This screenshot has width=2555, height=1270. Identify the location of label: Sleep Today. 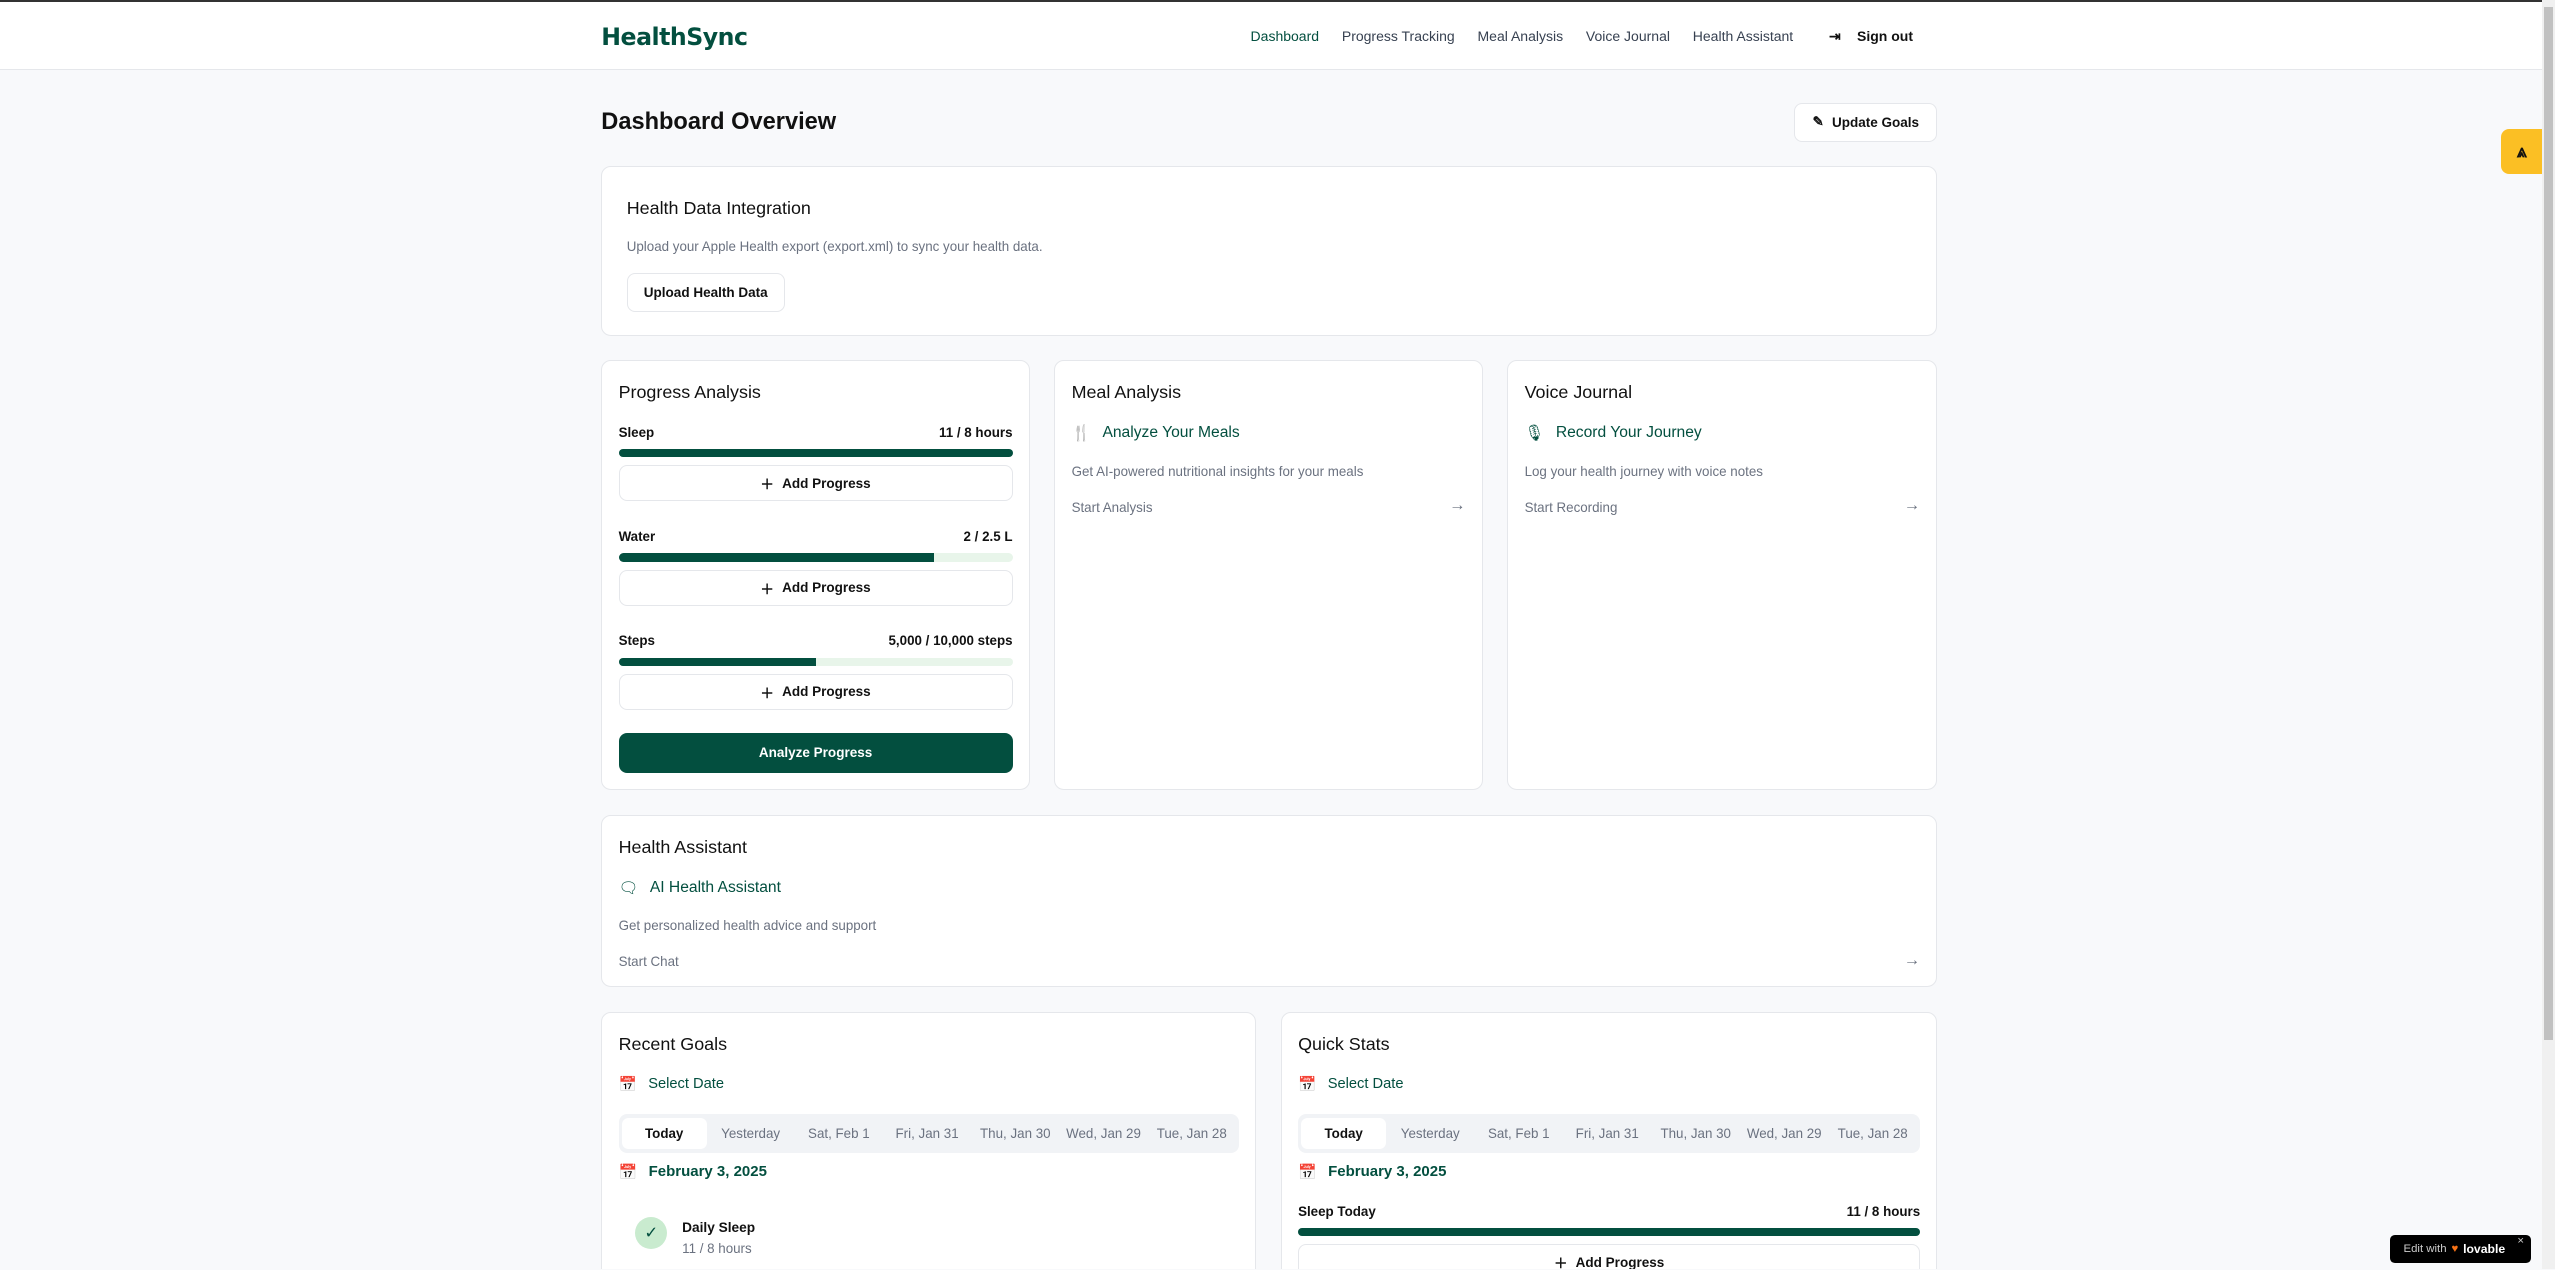
(1337, 1211).